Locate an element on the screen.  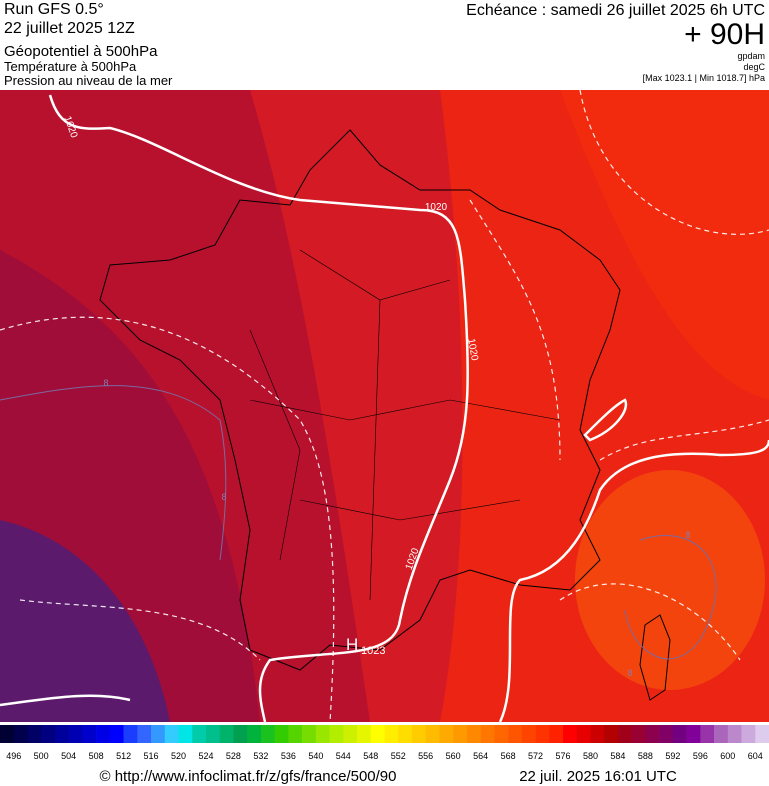
unit-label: gpdam is located at coordinates (751, 56).